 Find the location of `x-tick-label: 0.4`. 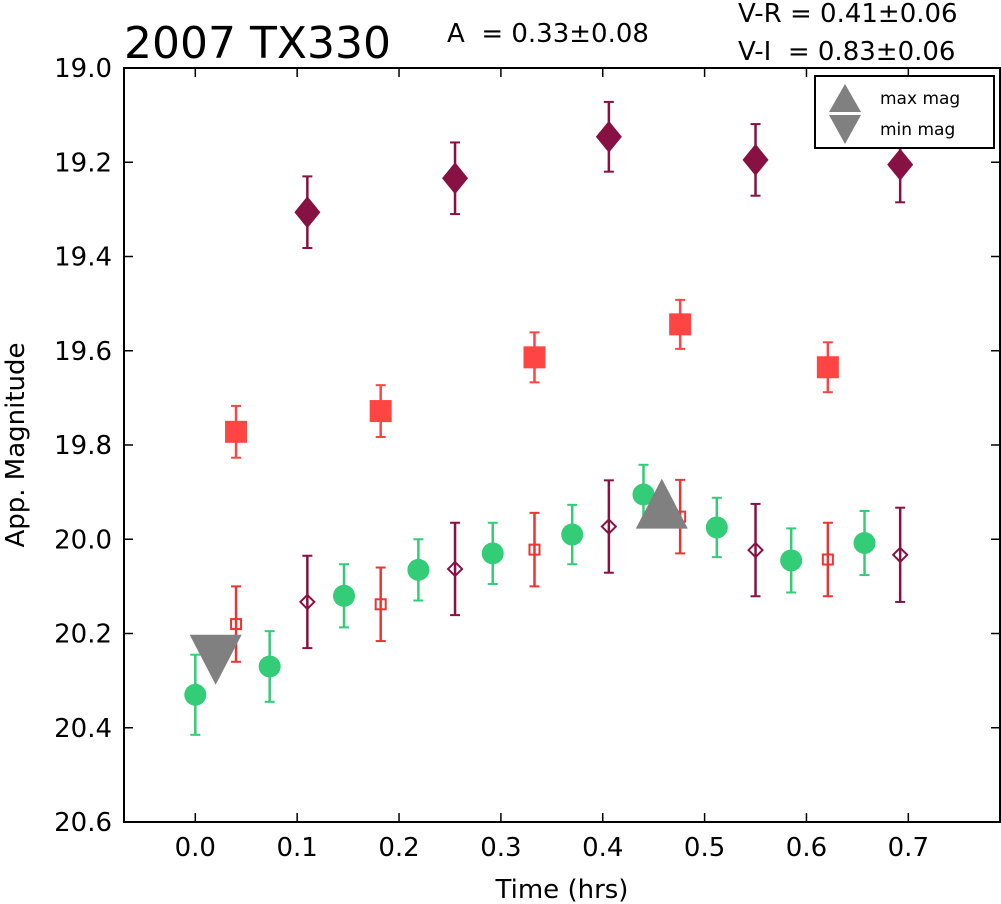

x-tick-label: 0.4 is located at coordinates (602, 848).